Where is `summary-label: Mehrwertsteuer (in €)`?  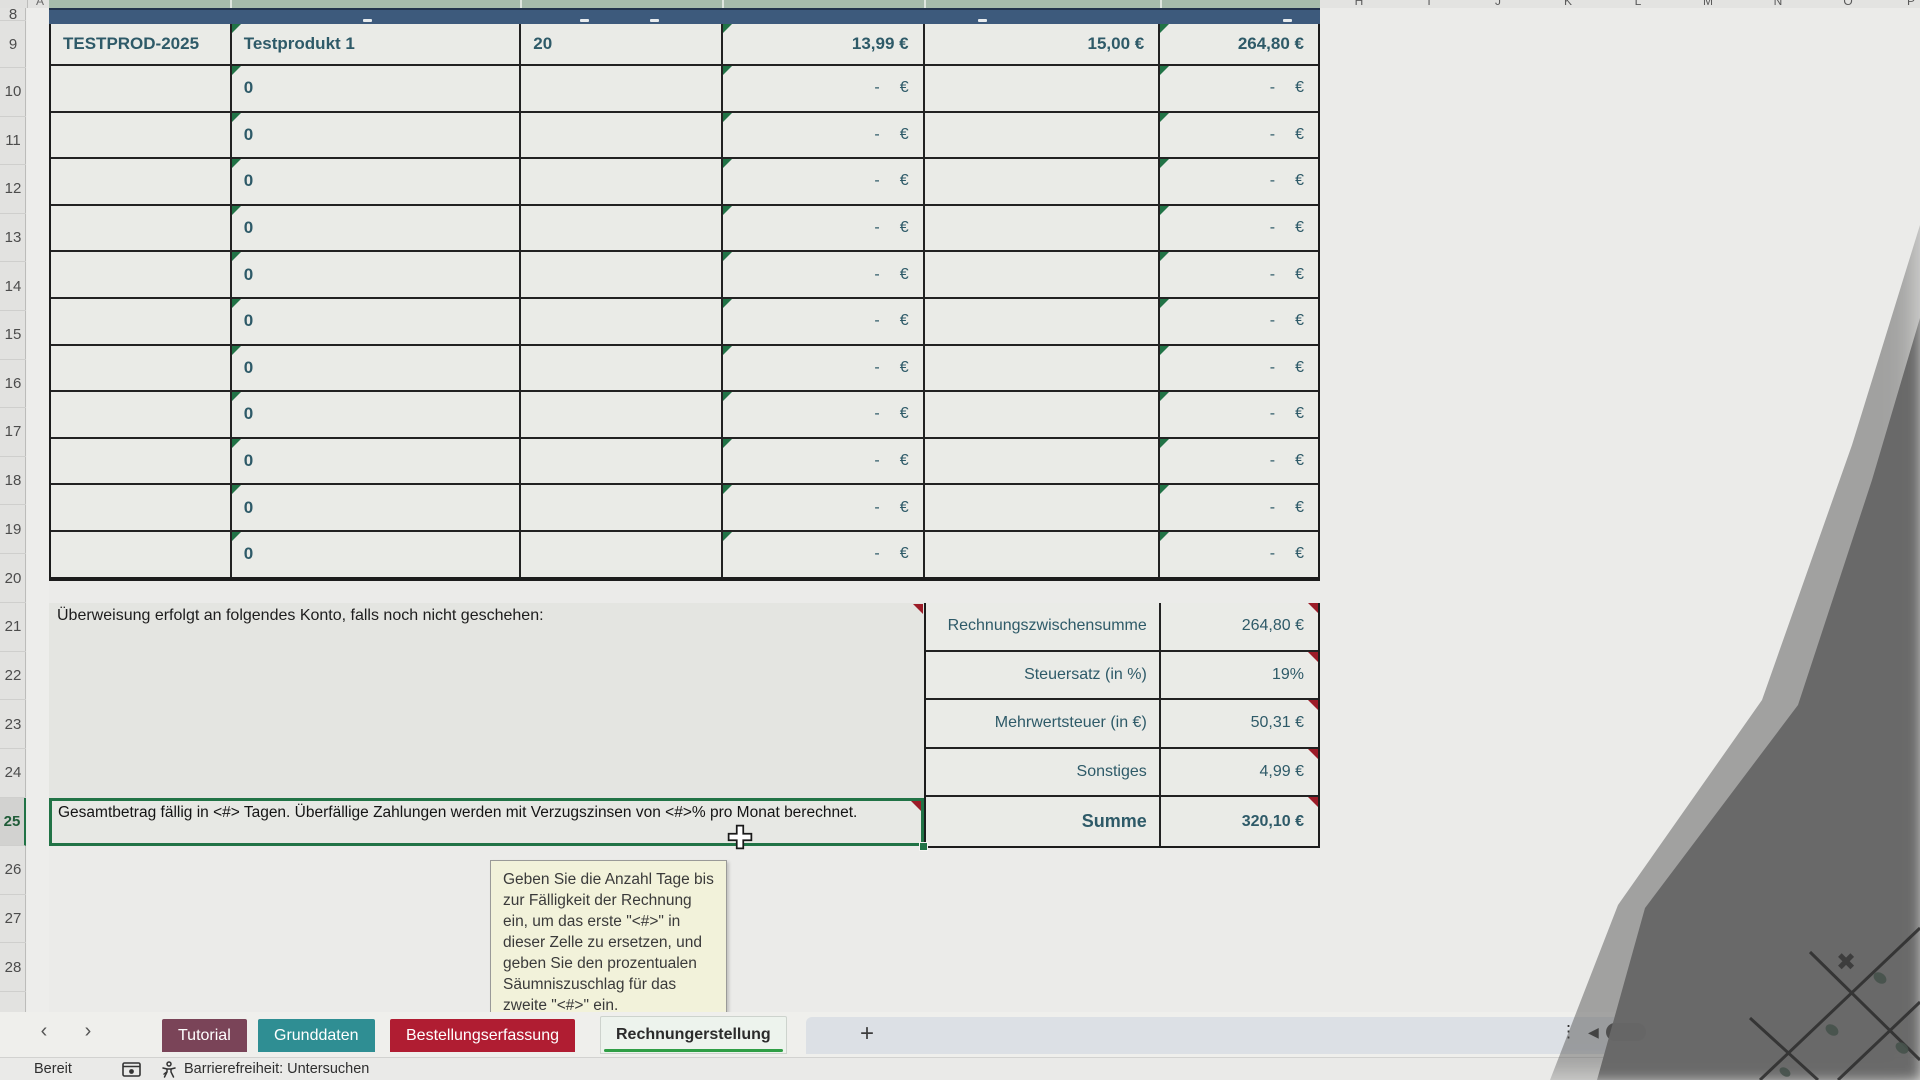
summary-label: Mehrwertsteuer (in €) is located at coordinates (1043, 723).